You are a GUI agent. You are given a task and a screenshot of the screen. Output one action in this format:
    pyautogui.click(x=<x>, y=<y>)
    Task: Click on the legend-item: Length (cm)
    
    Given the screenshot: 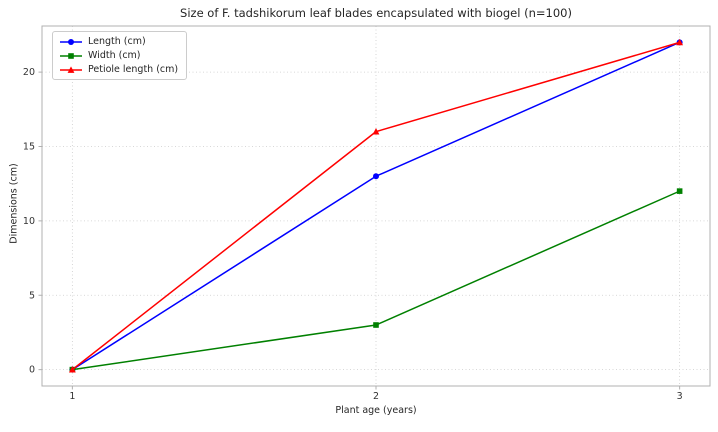 What is the action you would take?
    pyautogui.click(x=118, y=41)
    